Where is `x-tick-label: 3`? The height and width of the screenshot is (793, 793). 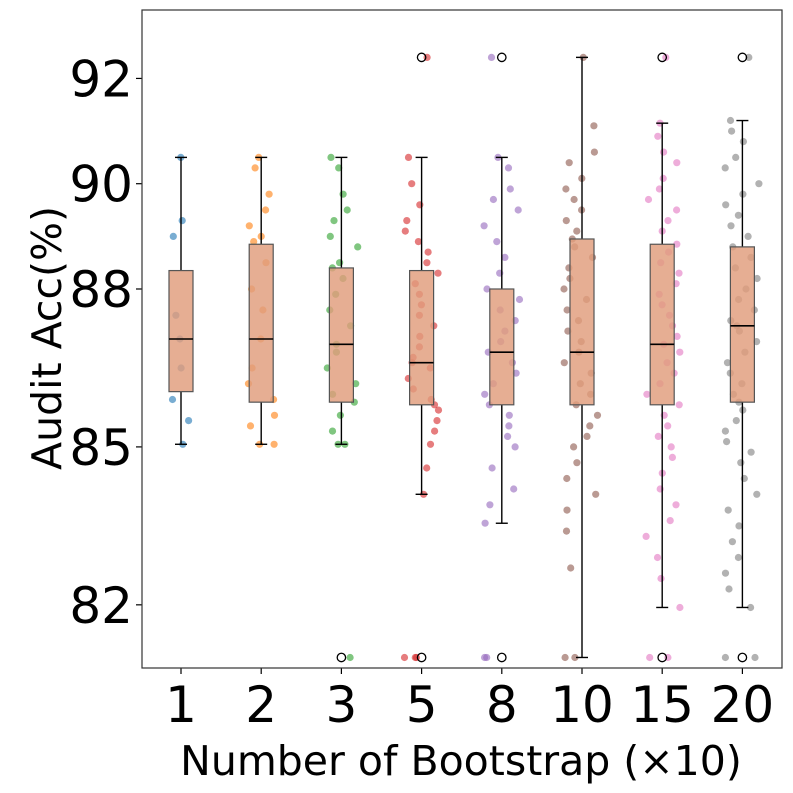
x-tick-label: 3 is located at coordinates (341, 705).